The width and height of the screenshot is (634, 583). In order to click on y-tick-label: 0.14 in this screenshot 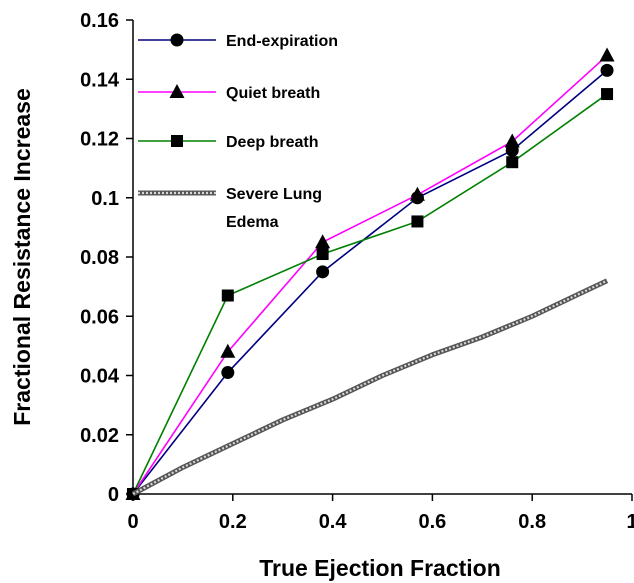, I will do `click(100, 80)`.